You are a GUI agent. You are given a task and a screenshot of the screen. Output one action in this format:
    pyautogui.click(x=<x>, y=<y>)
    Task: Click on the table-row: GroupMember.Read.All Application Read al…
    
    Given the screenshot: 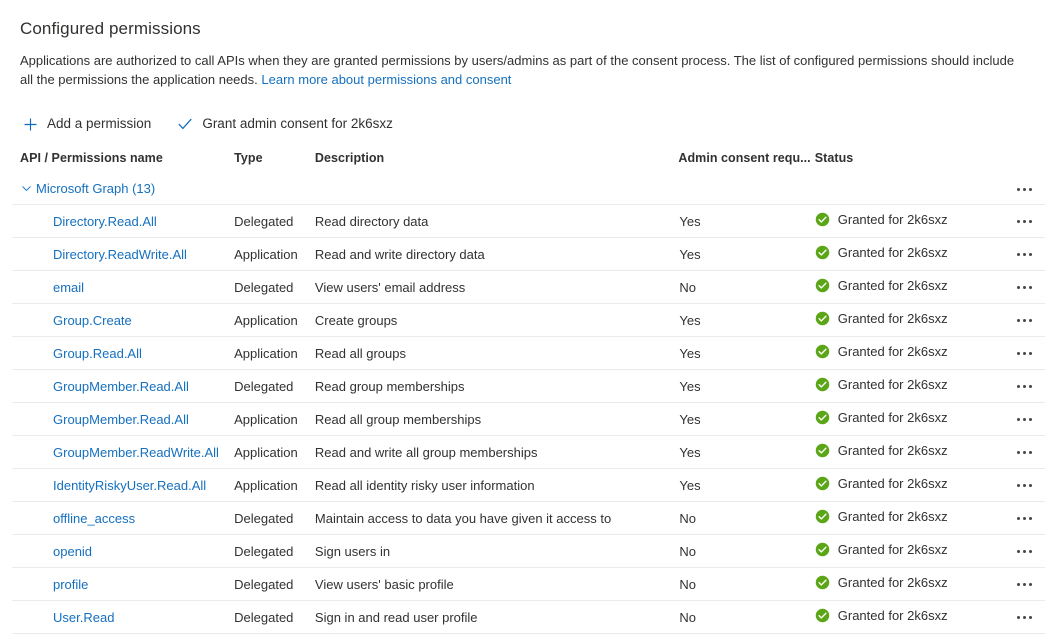 What is the action you would take?
    pyautogui.click(x=528, y=419)
    